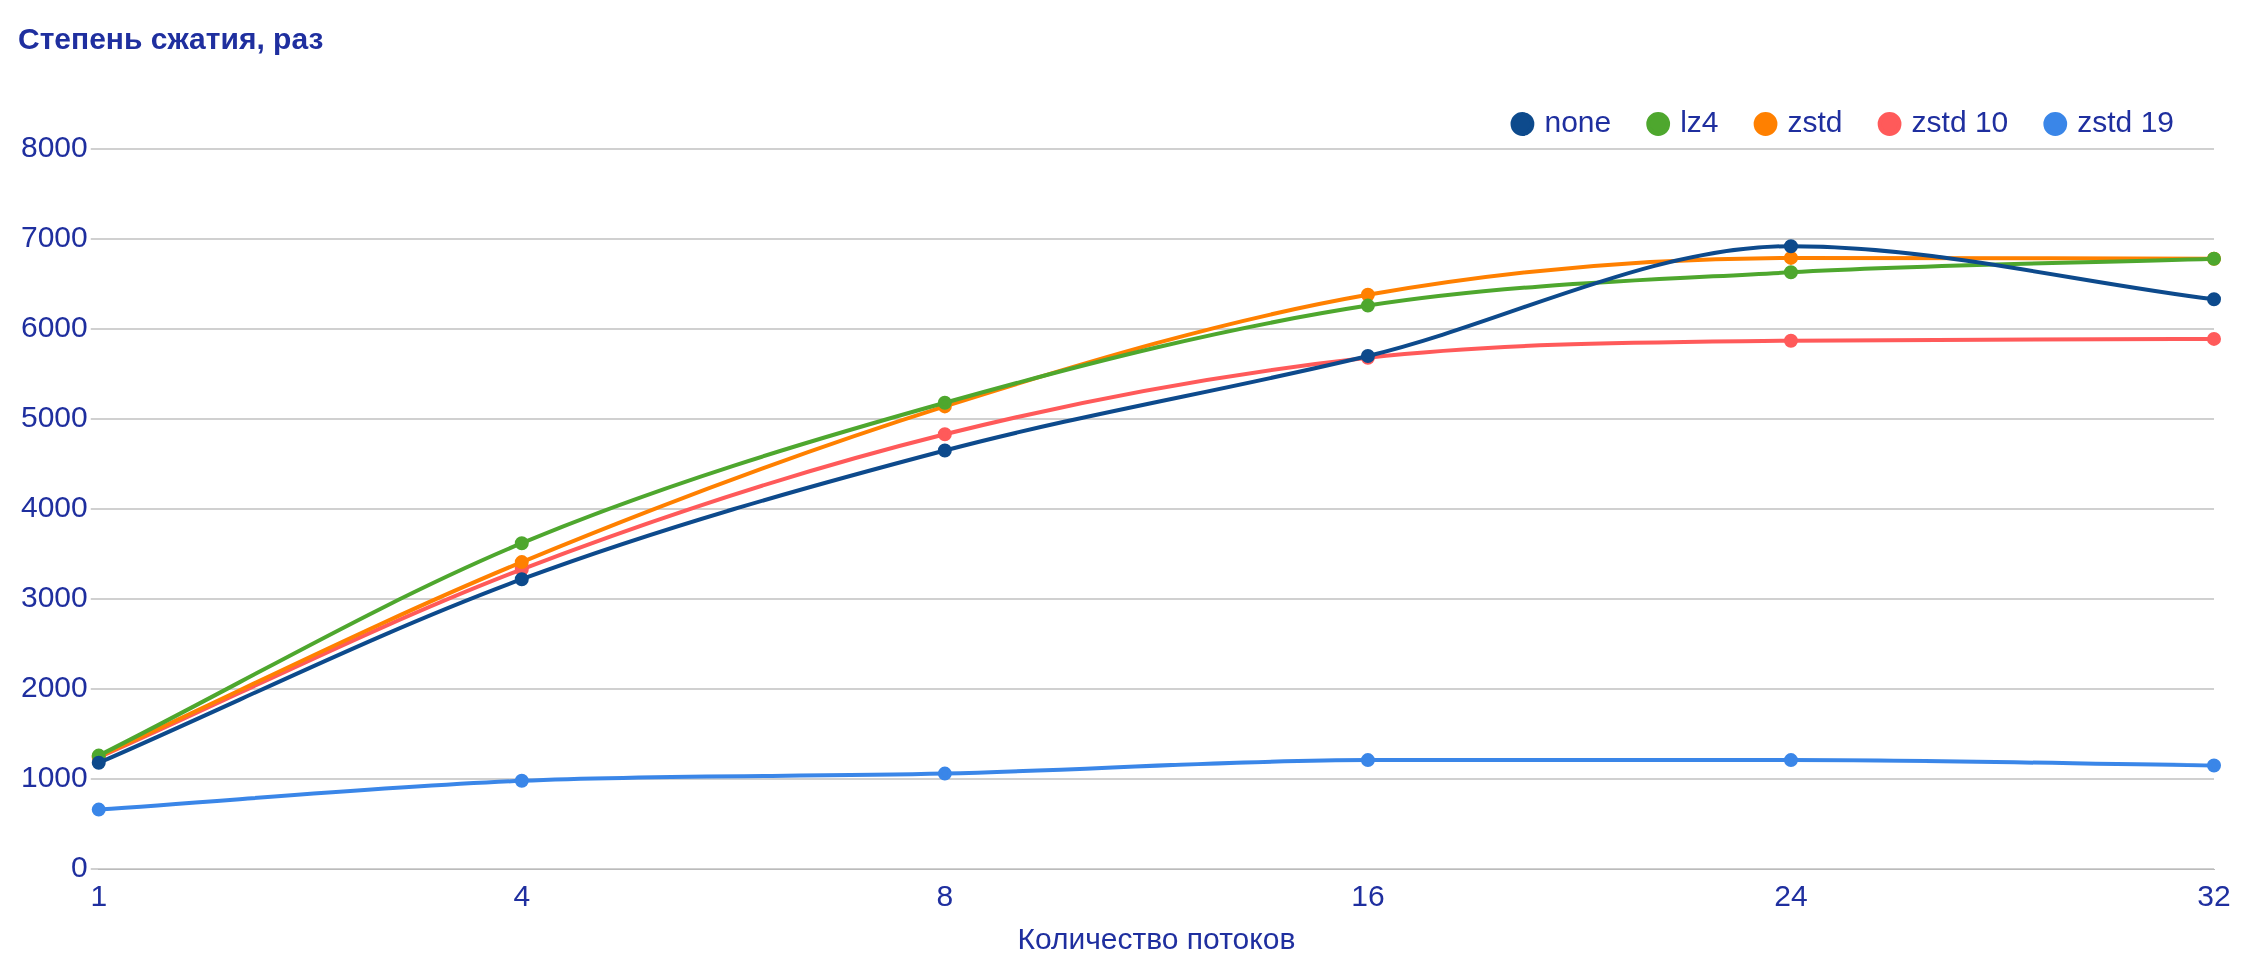 Image resolution: width=2254 pixels, height=980 pixels. I want to click on y-tick-label: 3000, so click(54, 597).